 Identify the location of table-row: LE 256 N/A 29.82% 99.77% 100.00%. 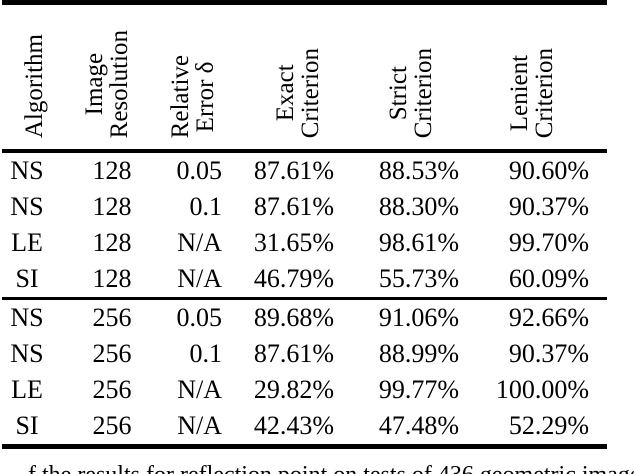
(304, 390).